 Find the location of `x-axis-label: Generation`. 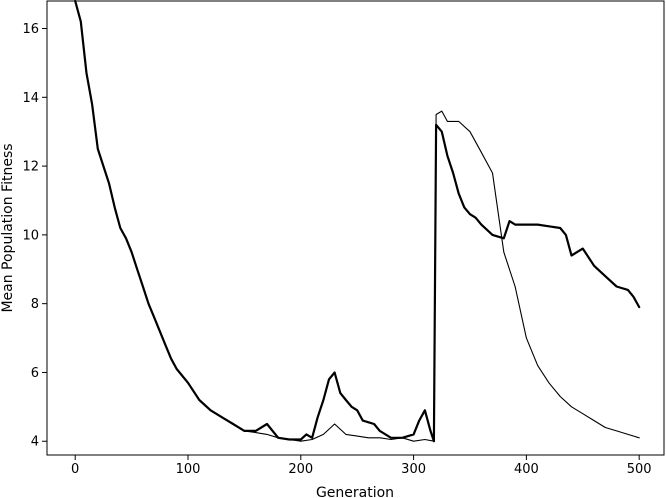

x-axis-label: Generation is located at coordinates (355, 491).